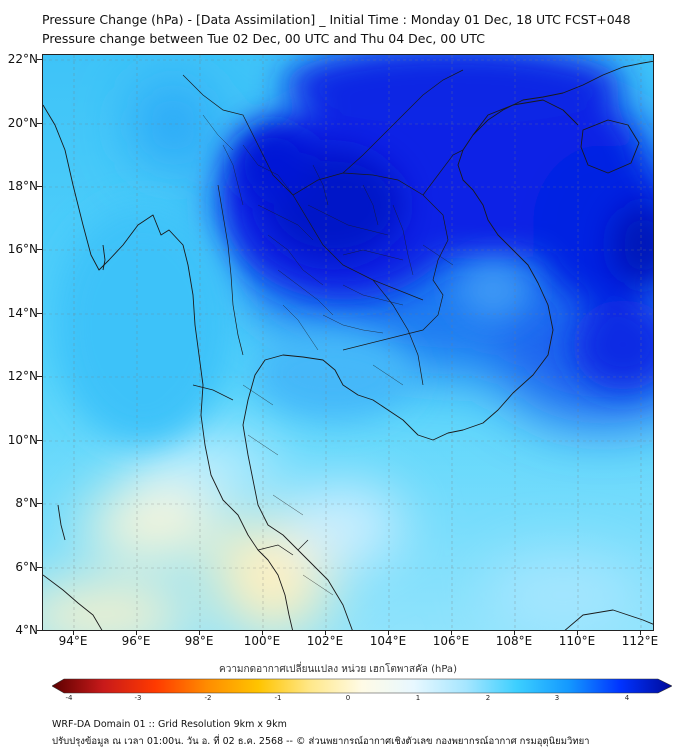  I want to click on lon-label-110e: 110°E, so click(577, 641).